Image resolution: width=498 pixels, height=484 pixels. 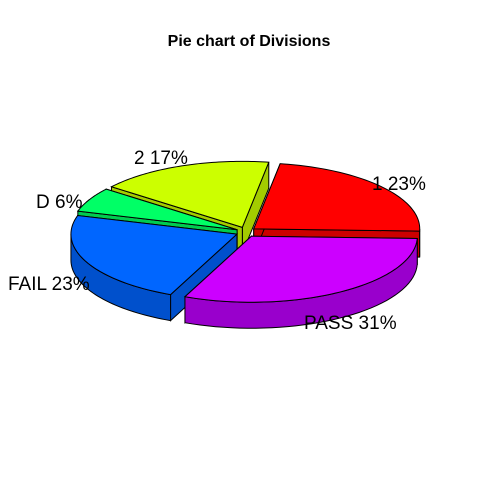 I want to click on pie-slice-pass, so click(x=300, y=282).